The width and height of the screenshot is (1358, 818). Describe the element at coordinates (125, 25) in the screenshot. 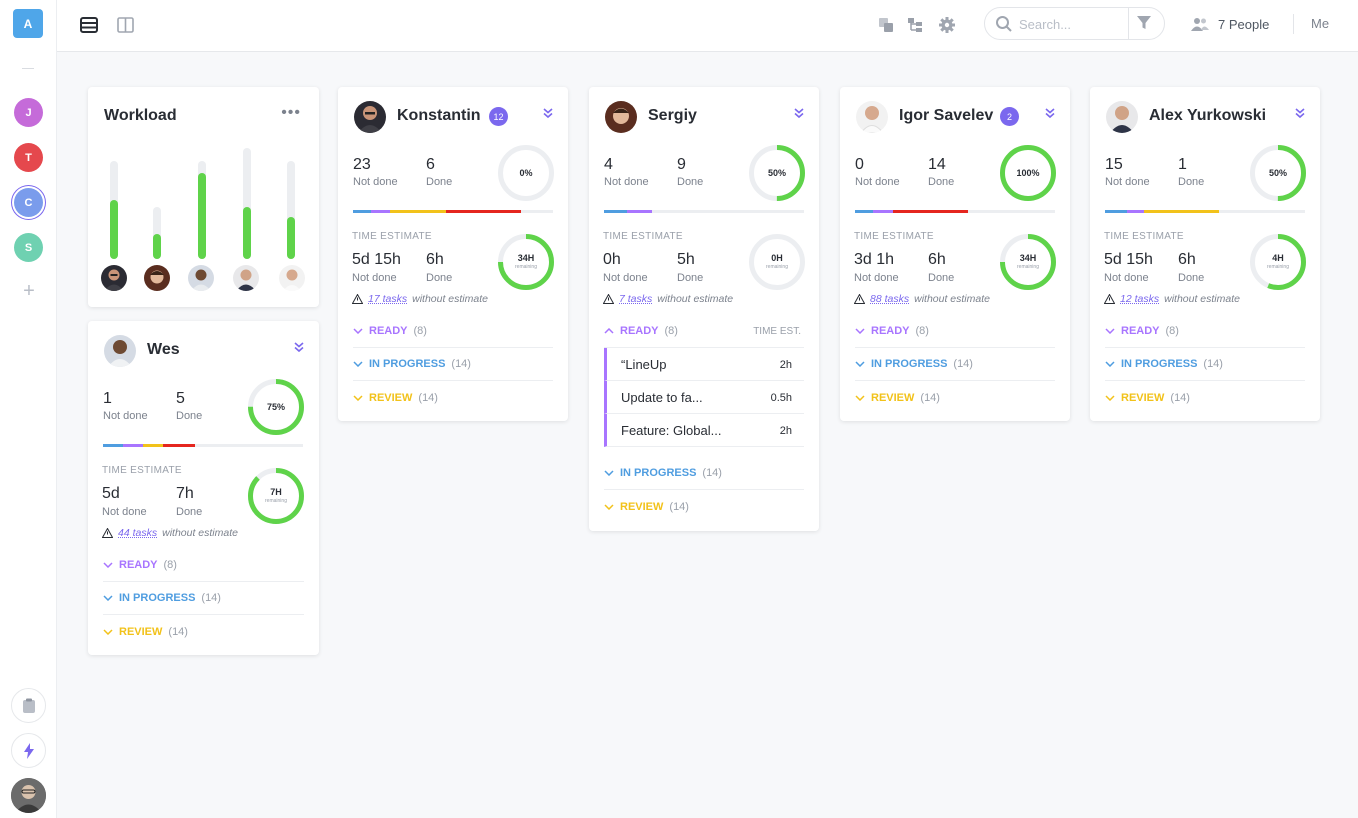

I see `board-view-icon` at that location.